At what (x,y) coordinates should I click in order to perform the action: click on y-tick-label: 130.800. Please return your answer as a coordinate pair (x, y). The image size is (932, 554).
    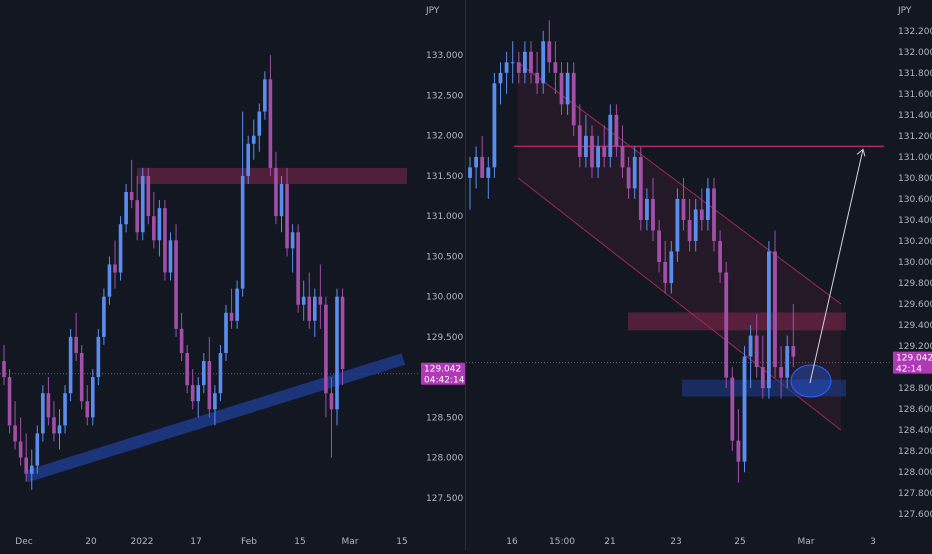
    Looking at the image, I should click on (915, 179).